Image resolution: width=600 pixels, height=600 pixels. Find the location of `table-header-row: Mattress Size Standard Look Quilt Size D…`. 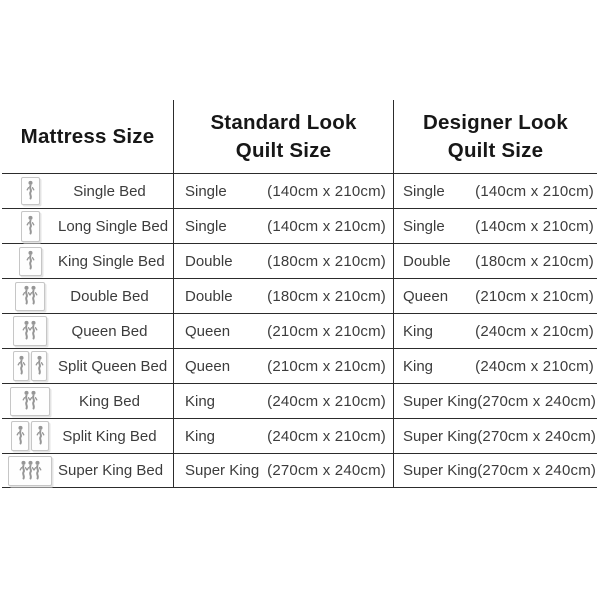

table-header-row: Mattress Size Standard Look Quilt Size D… is located at coordinates (299, 136).